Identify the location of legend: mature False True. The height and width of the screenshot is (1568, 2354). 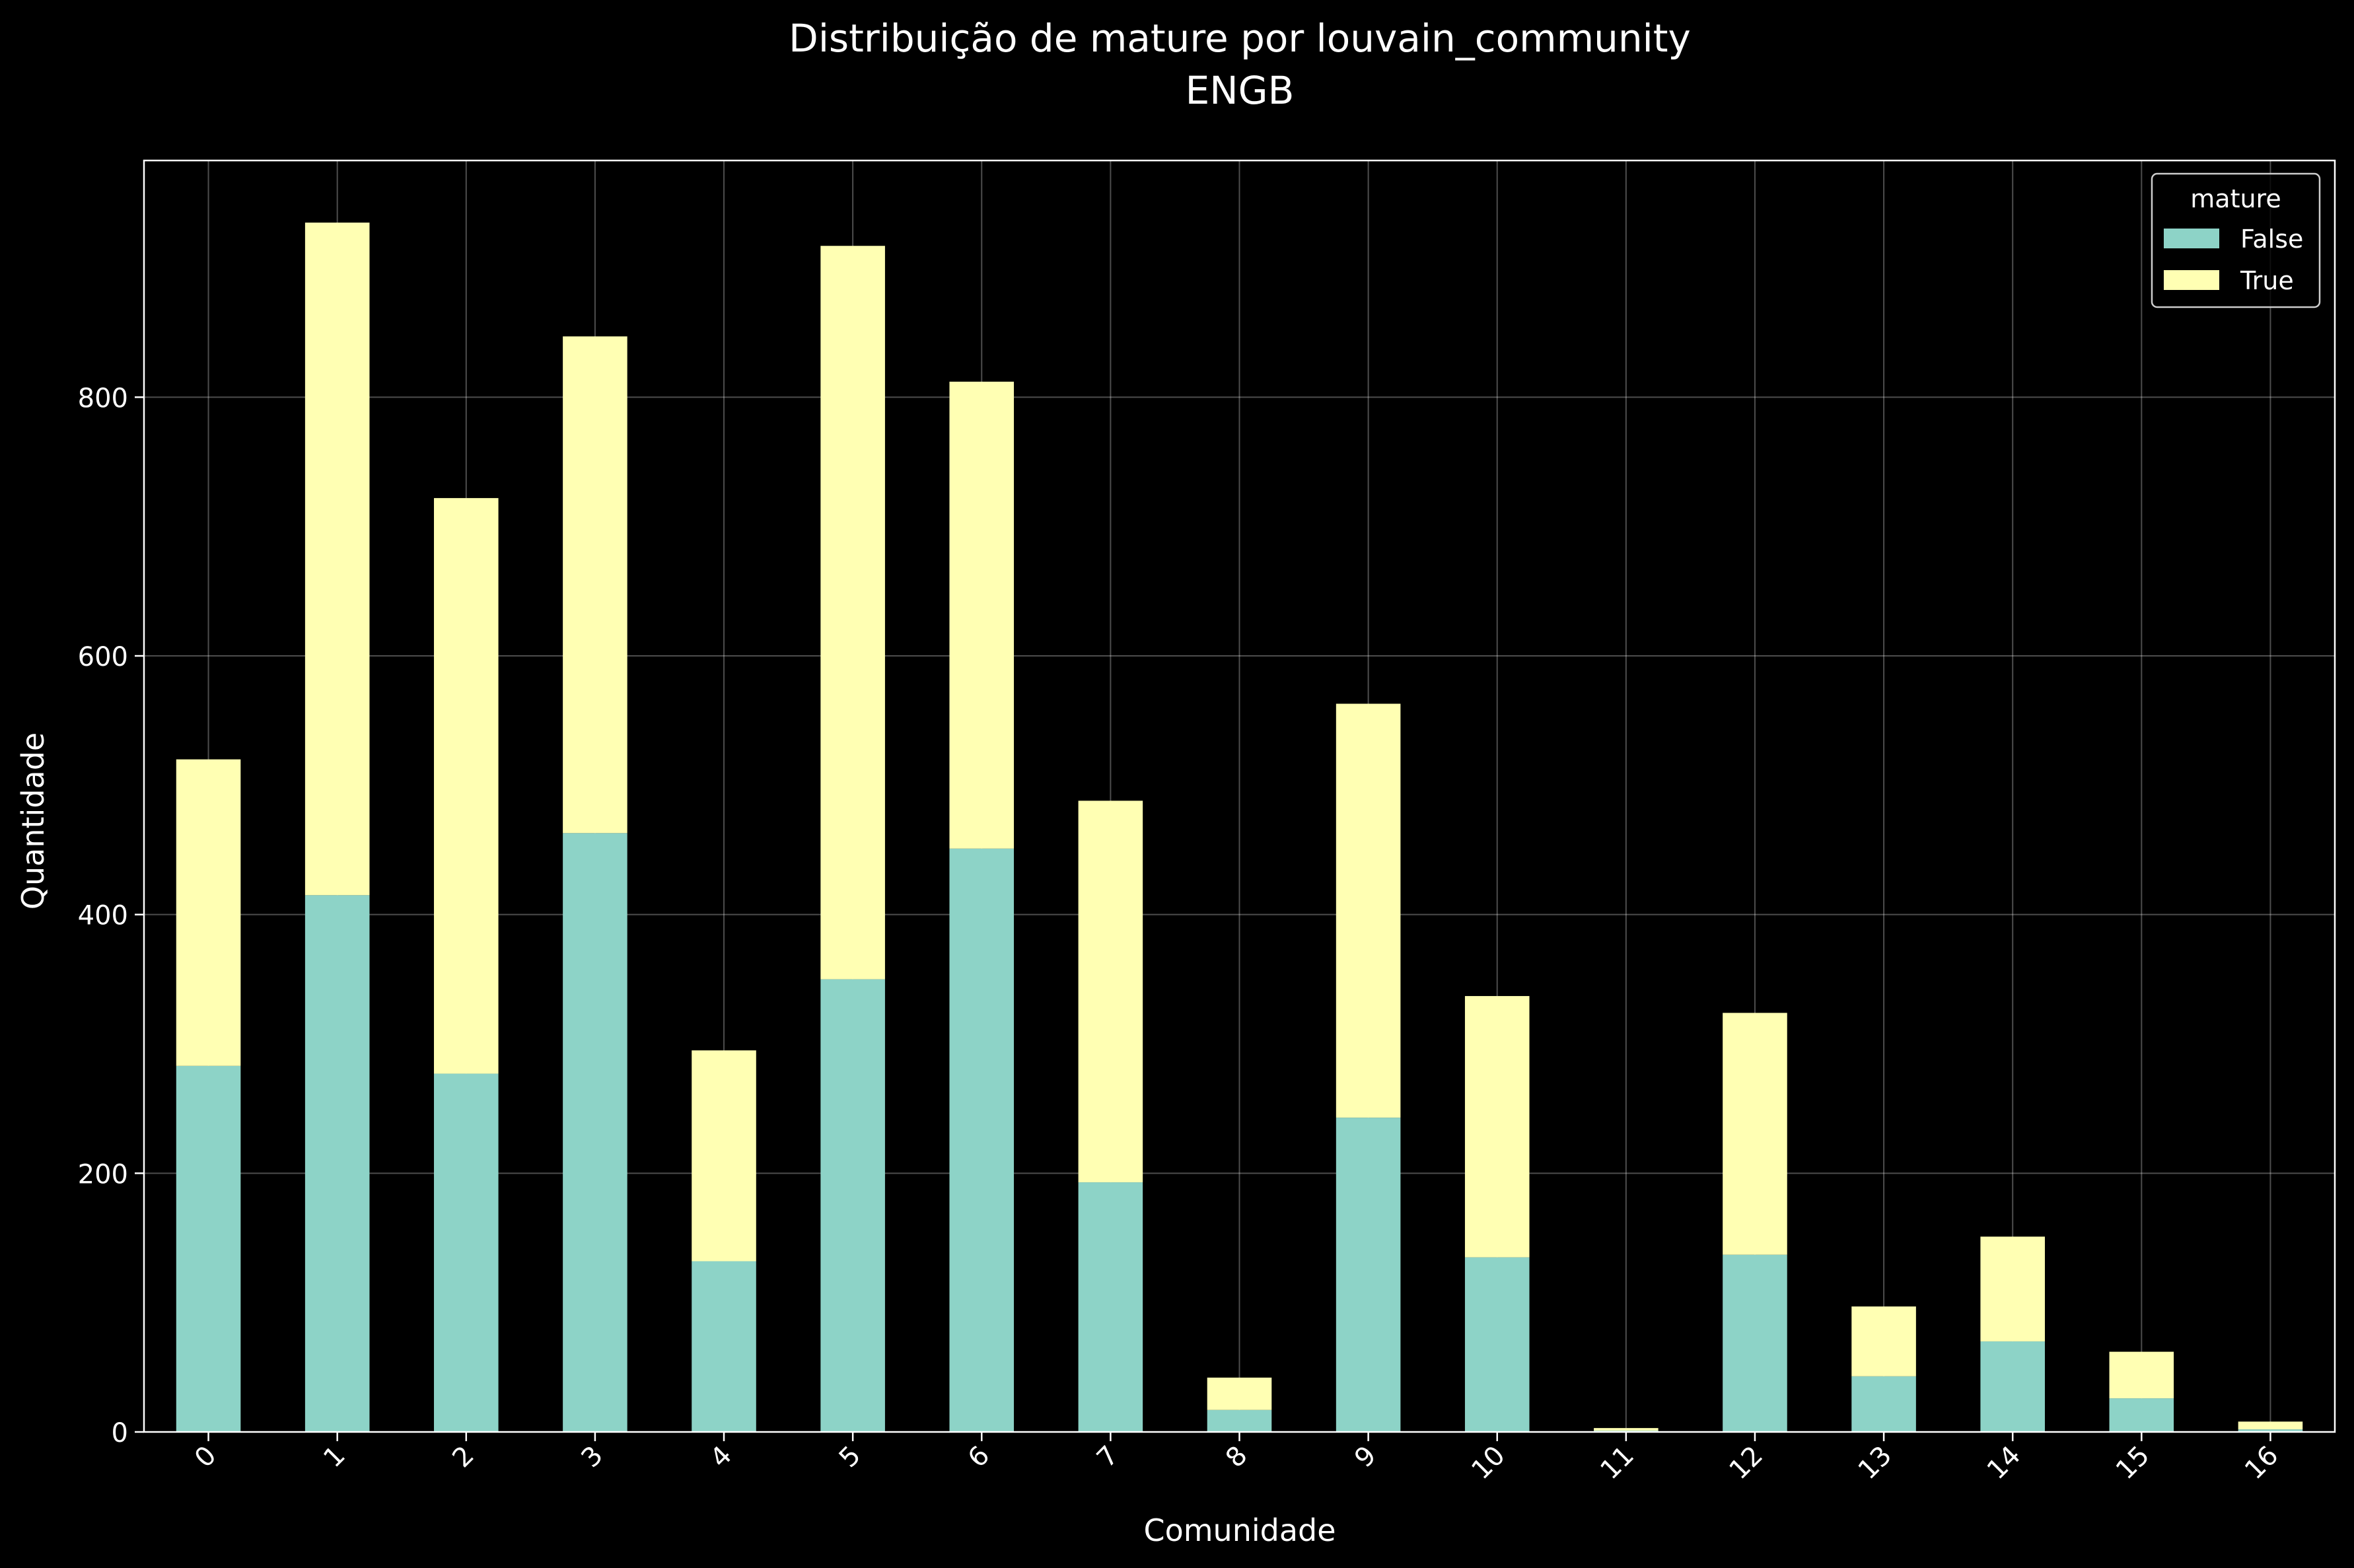
(2236, 240).